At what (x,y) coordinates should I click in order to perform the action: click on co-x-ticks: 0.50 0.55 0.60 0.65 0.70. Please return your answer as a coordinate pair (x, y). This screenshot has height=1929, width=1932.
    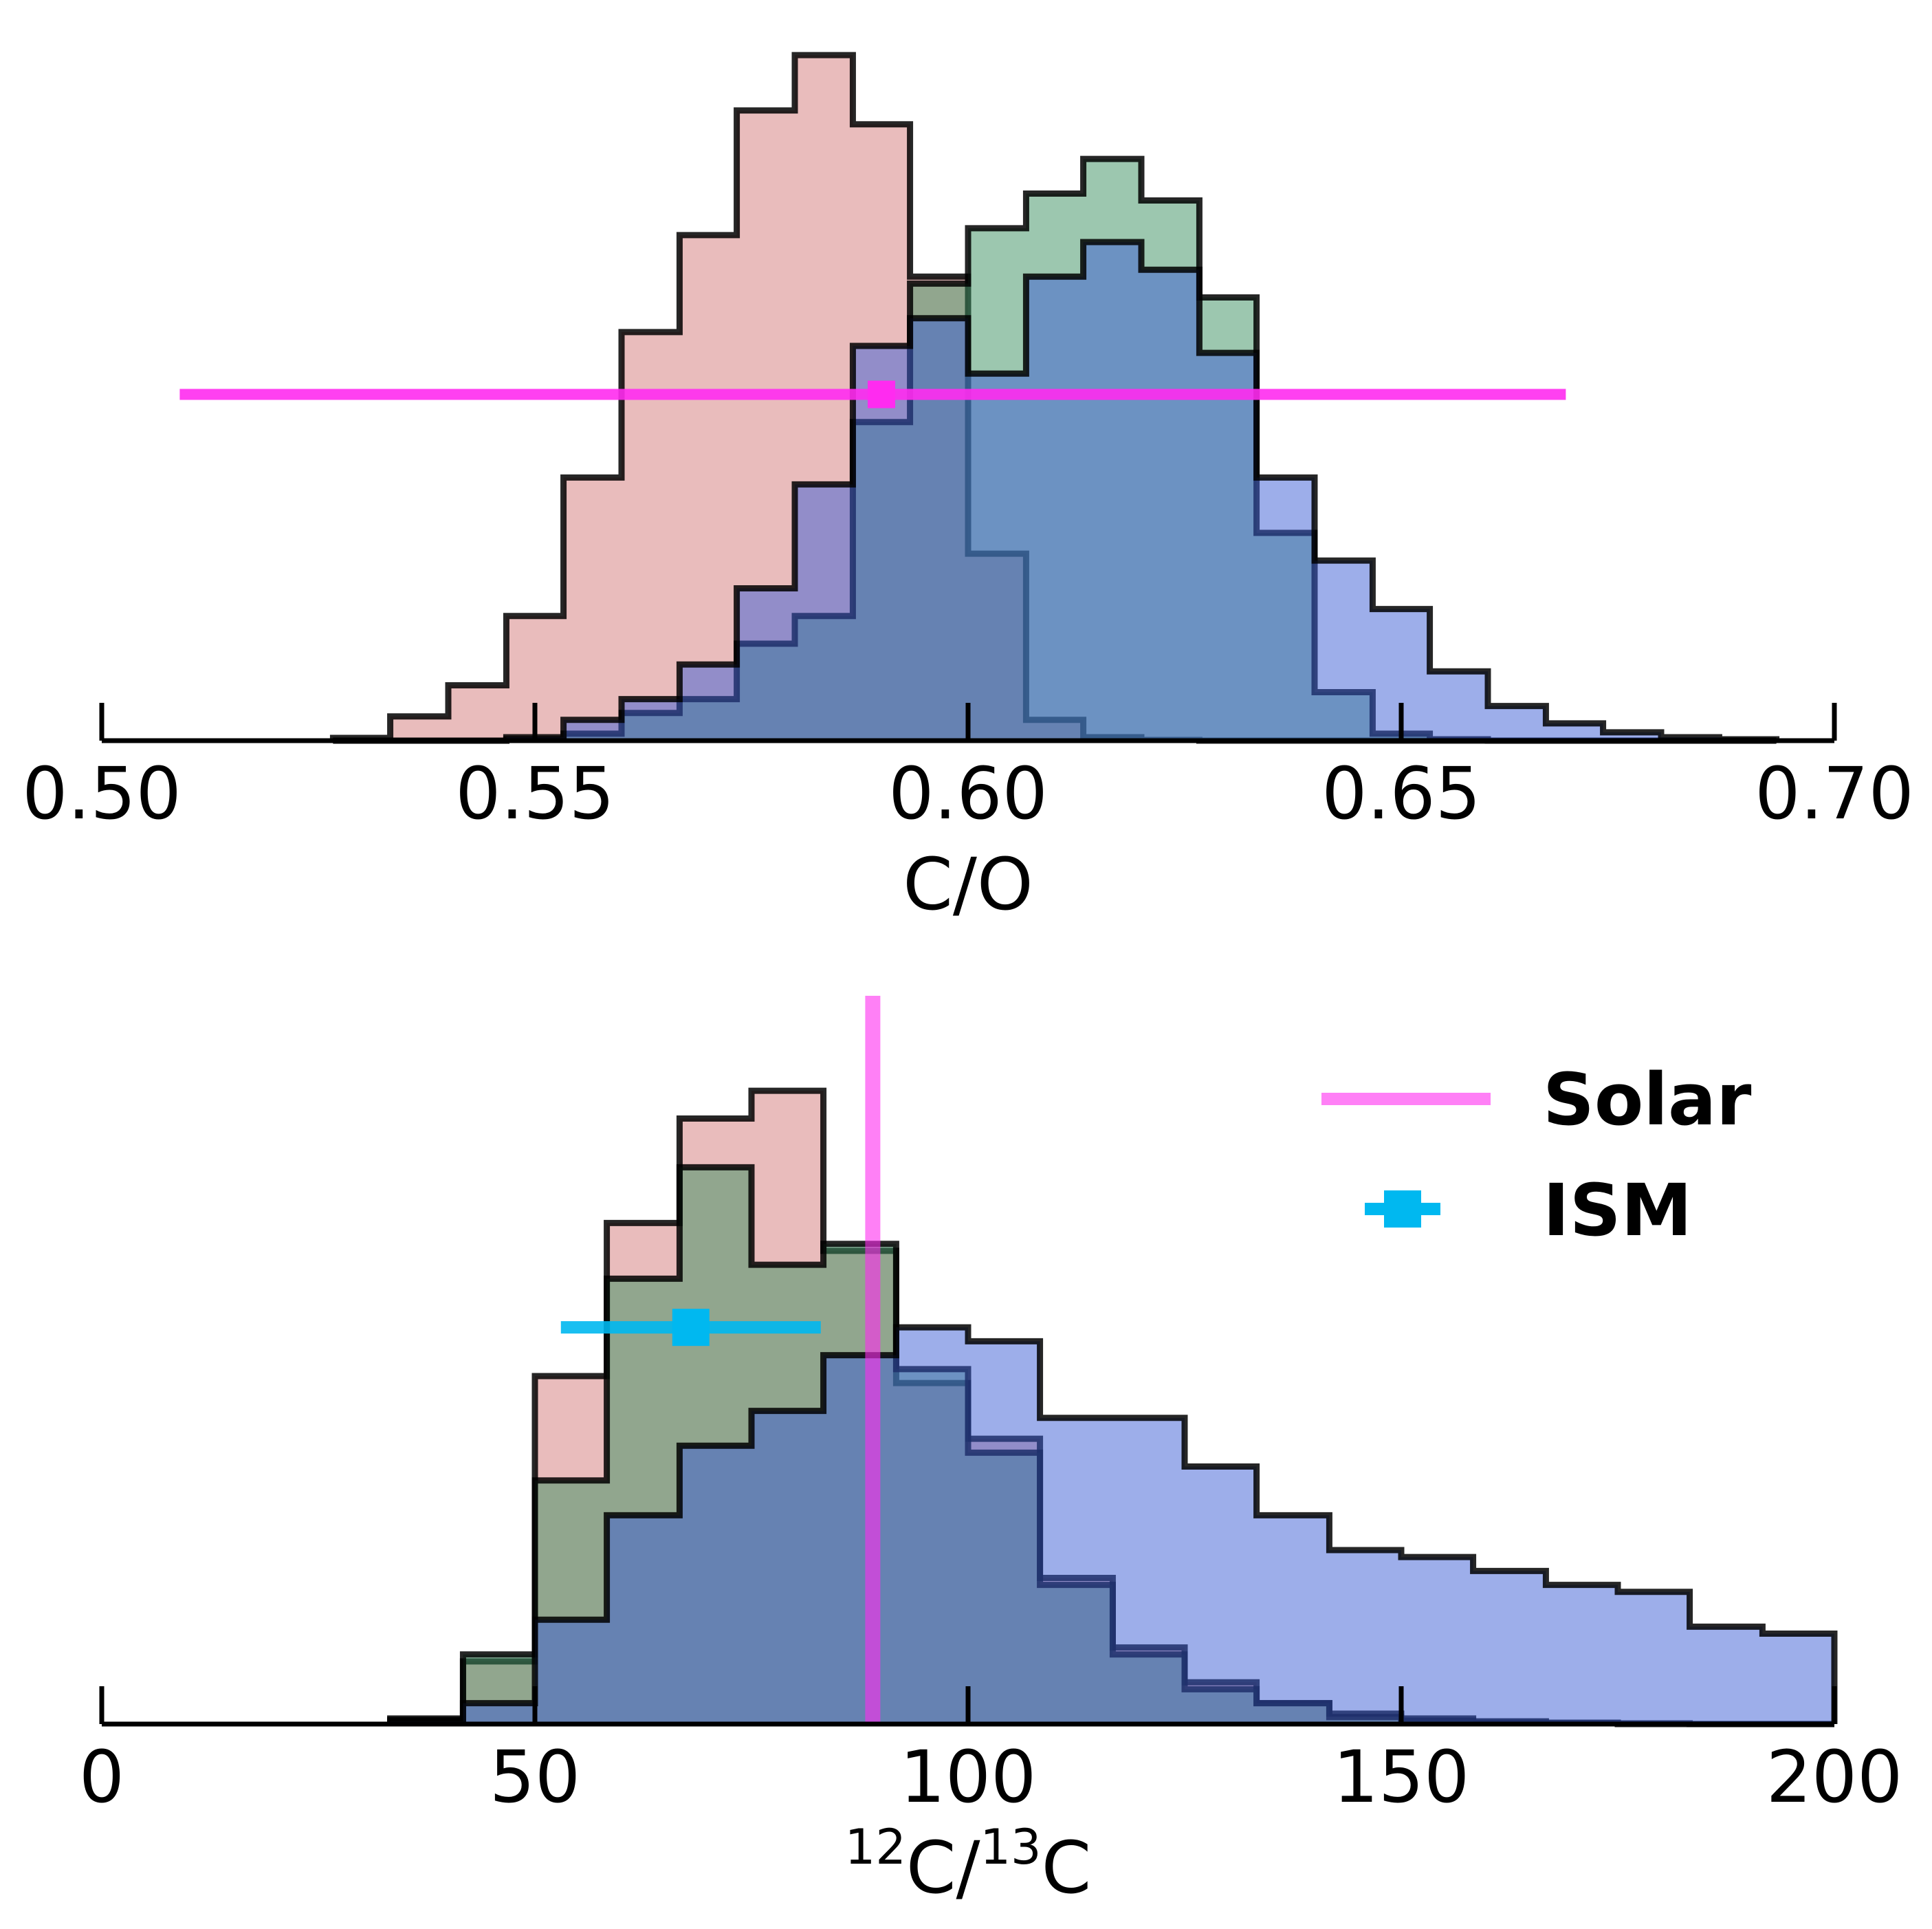
    Looking at the image, I should click on (968, 770).